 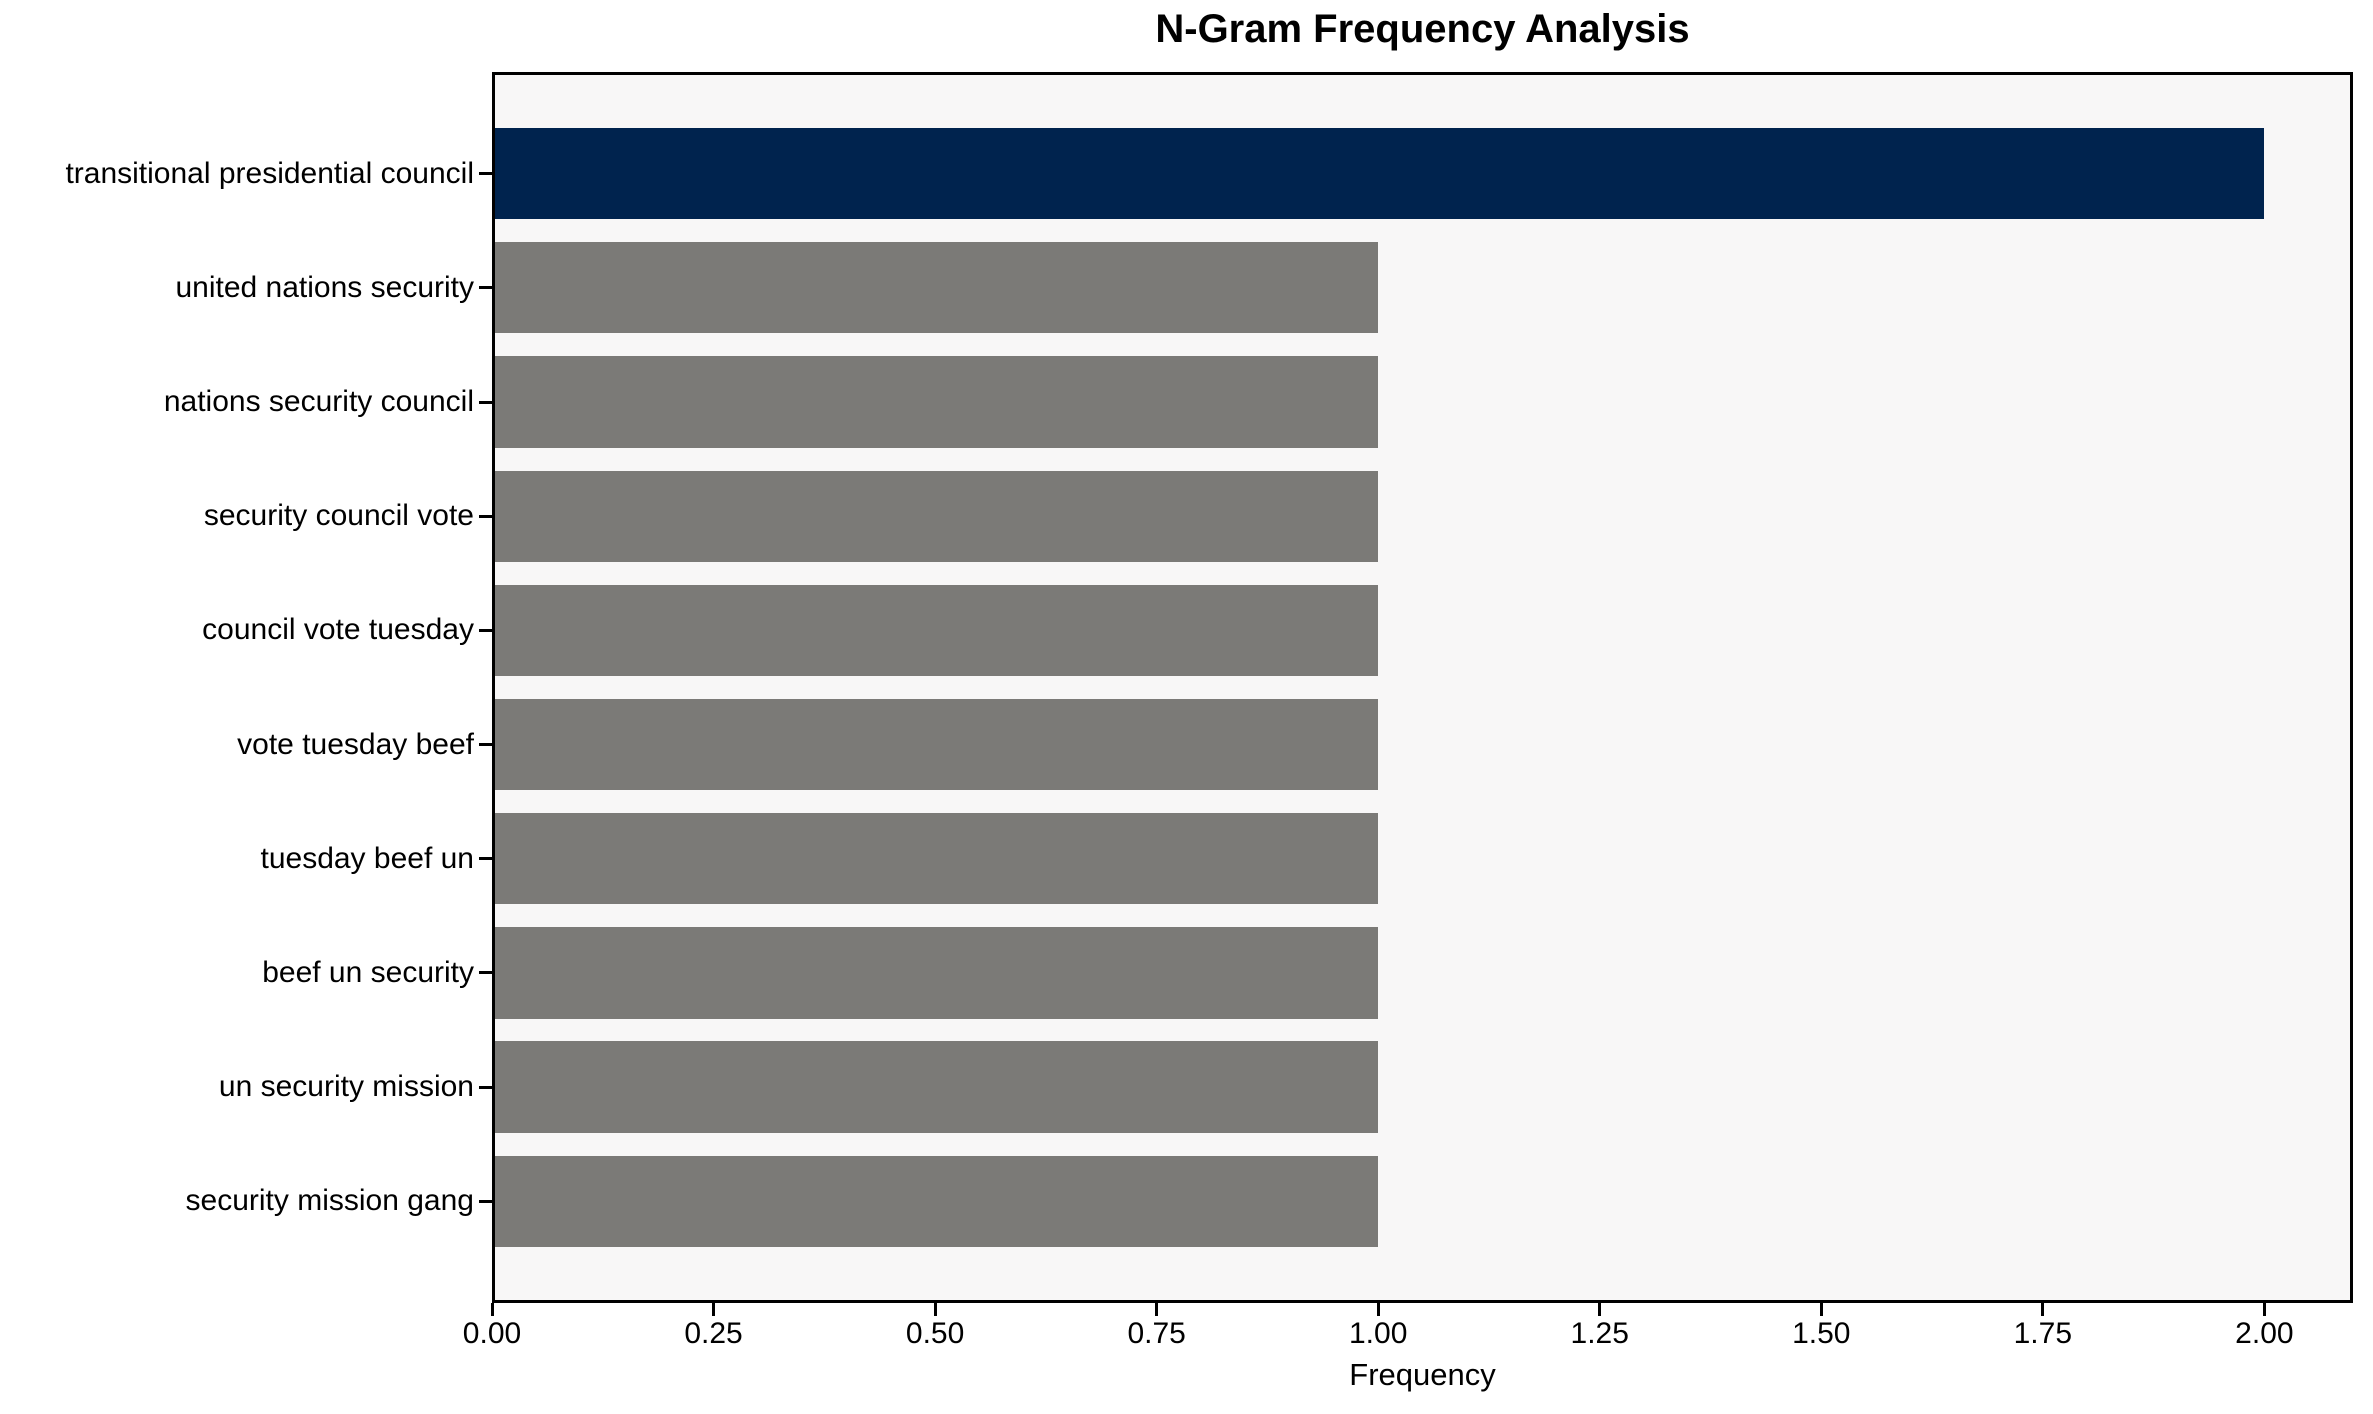 What do you see at coordinates (355, 744) in the screenshot?
I see `y-tick-label: vote tuesday beef` at bounding box center [355, 744].